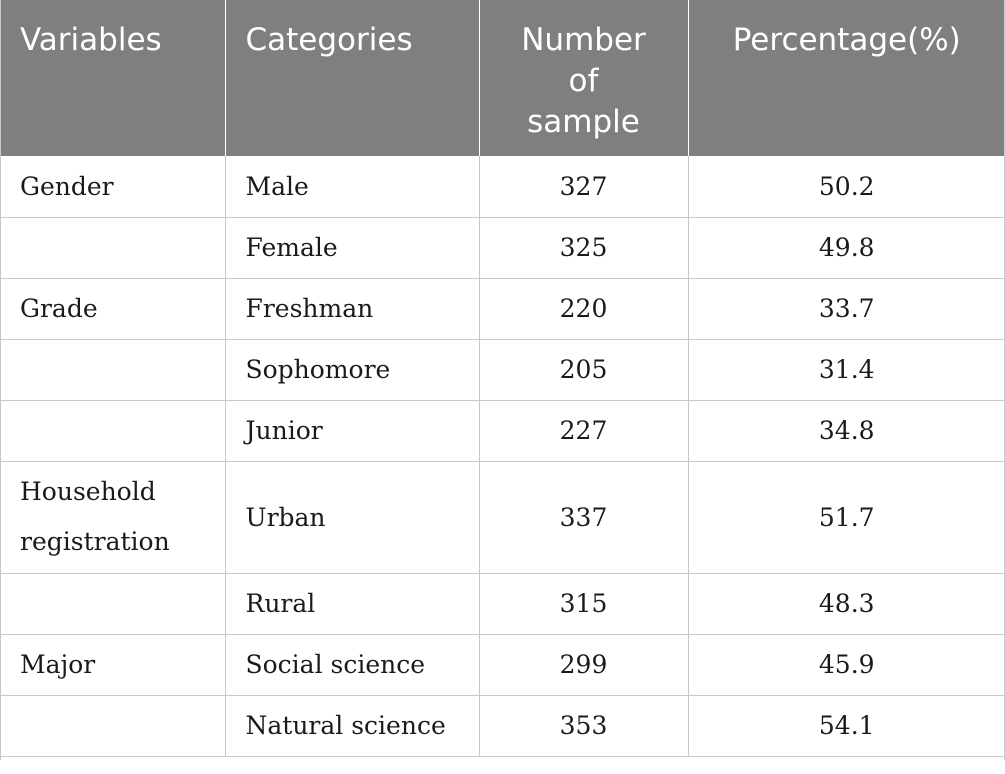  I want to click on cell-percentage: 51.7, so click(846, 517).